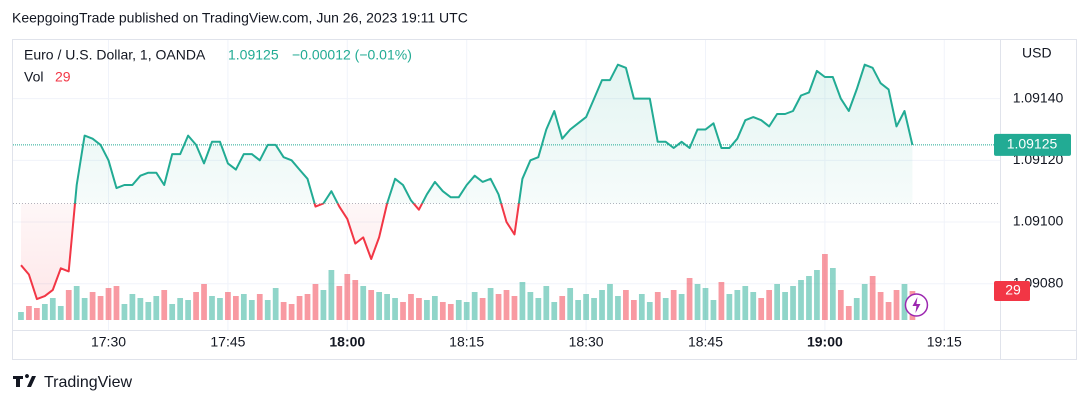 This screenshot has height=412, width=1090. I want to click on y-tick-label: 1.09100, so click(1038, 221).